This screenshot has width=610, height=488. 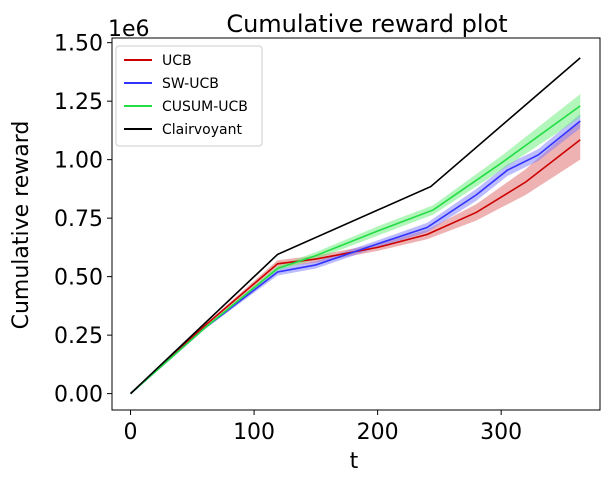 What do you see at coordinates (21, 225) in the screenshot?
I see `y-axis-label: Cumulative reward` at bounding box center [21, 225].